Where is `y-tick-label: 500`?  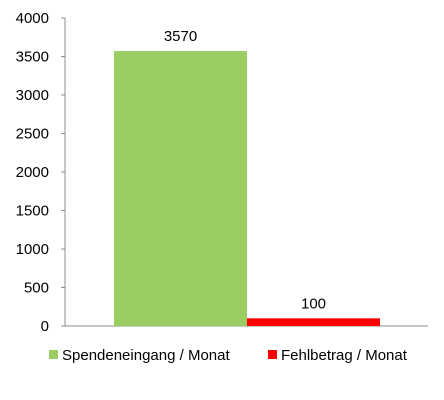 y-tick-label: 500 is located at coordinates (36, 288).